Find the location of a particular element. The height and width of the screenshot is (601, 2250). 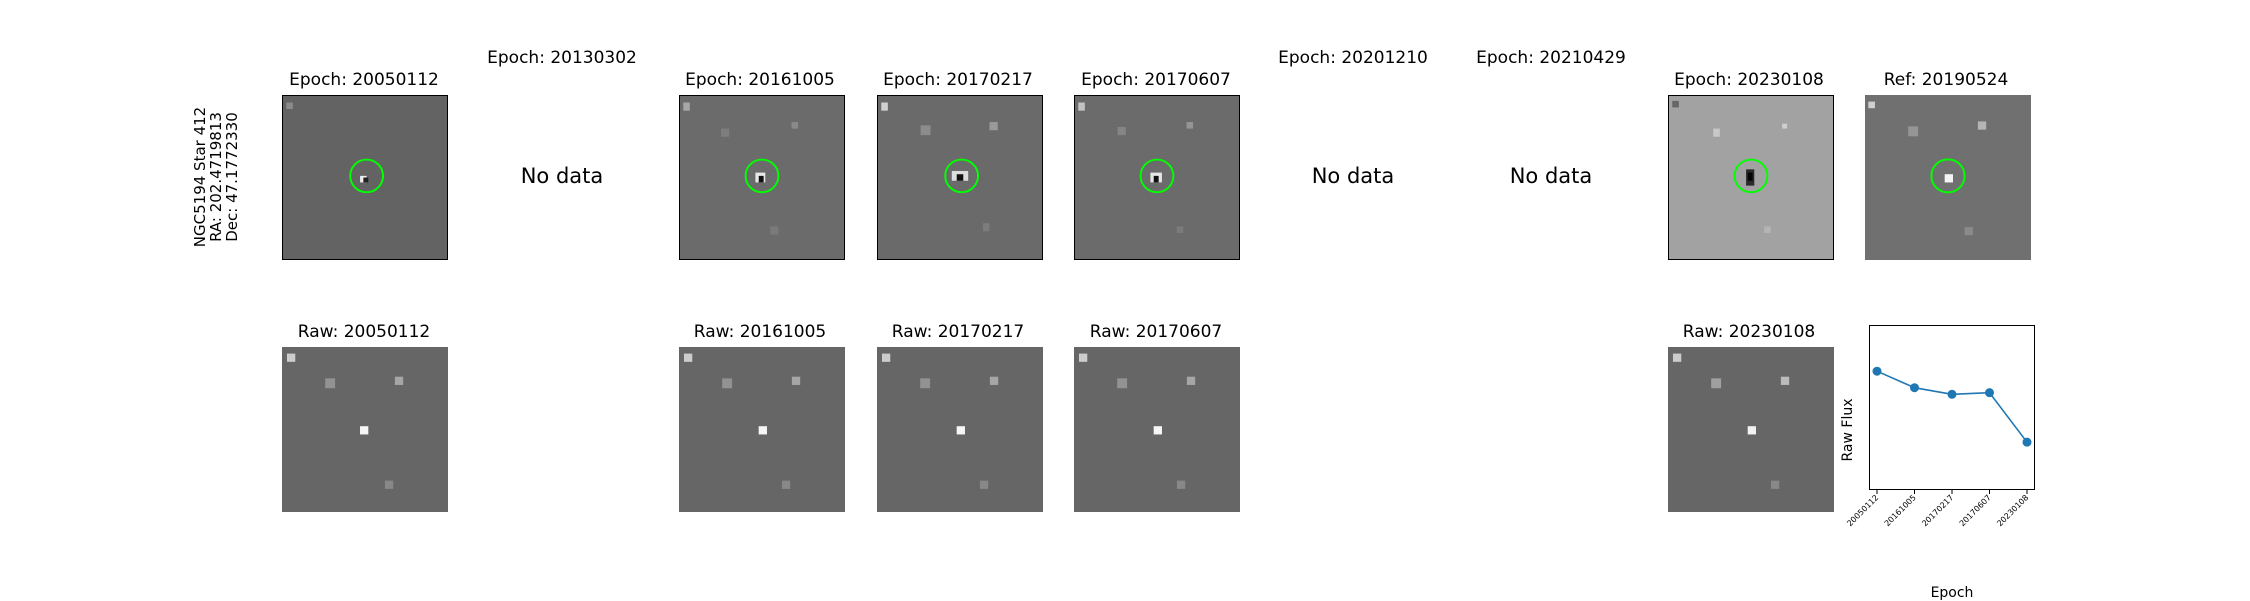

x-tick-label: 20230108 is located at coordinates (2012, 510).